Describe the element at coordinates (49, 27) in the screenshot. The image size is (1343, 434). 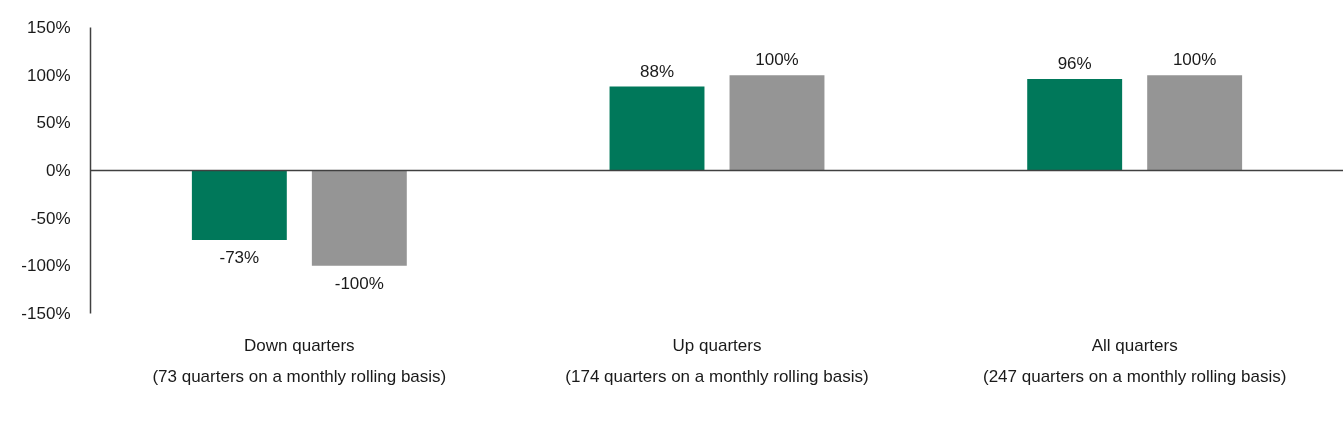
I see `y-tick-label: 150%` at that location.